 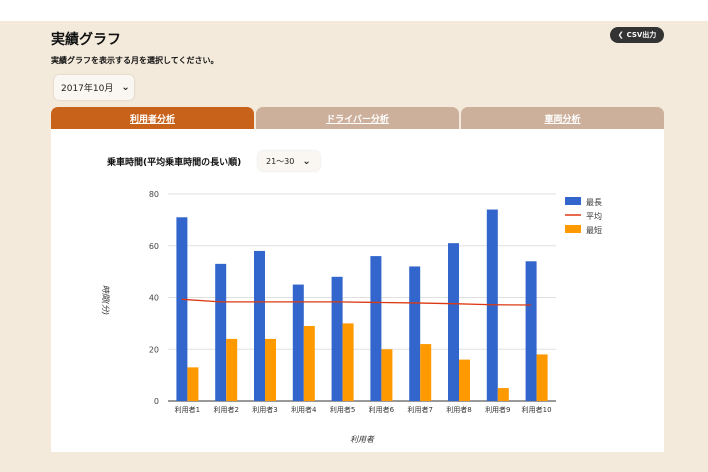 I want to click on legend-label: 最短, so click(x=594, y=230).